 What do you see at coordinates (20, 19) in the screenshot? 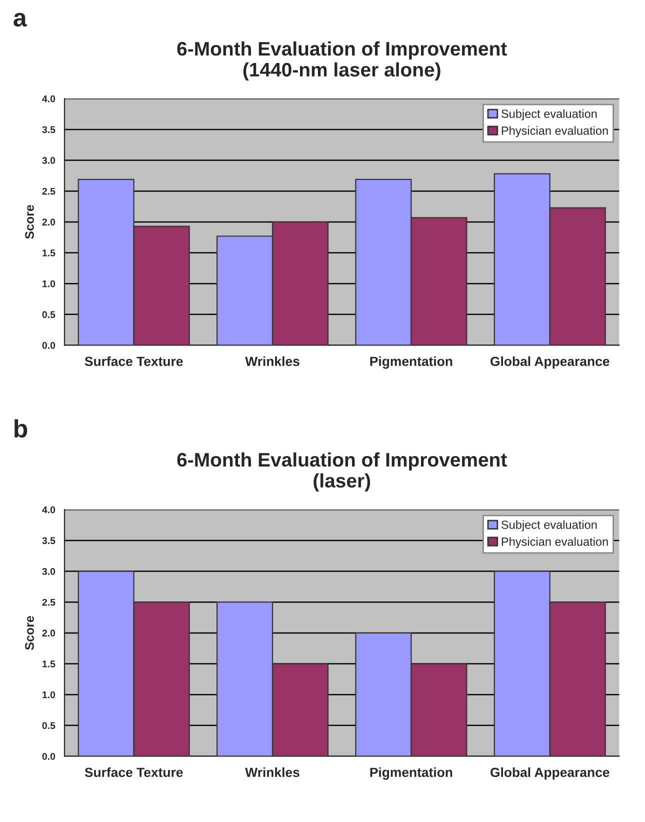
I see `text: a` at bounding box center [20, 19].